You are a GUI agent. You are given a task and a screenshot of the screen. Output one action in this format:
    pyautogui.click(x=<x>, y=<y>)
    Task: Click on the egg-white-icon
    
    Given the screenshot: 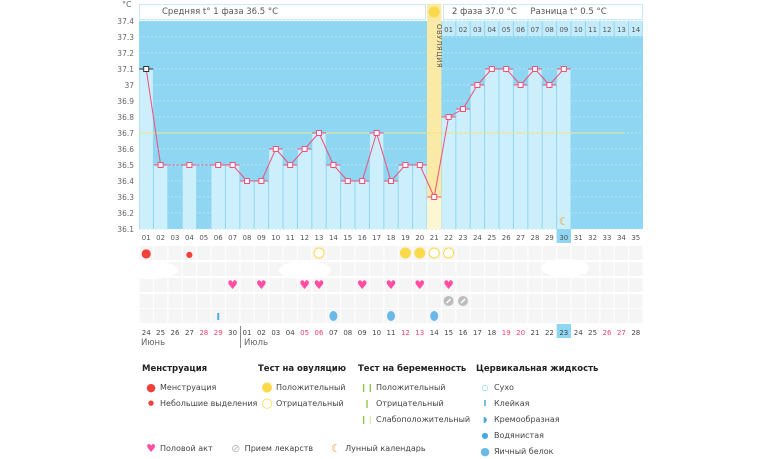 What is the action you would take?
    pyautogui.click(x=333, y=316)
    